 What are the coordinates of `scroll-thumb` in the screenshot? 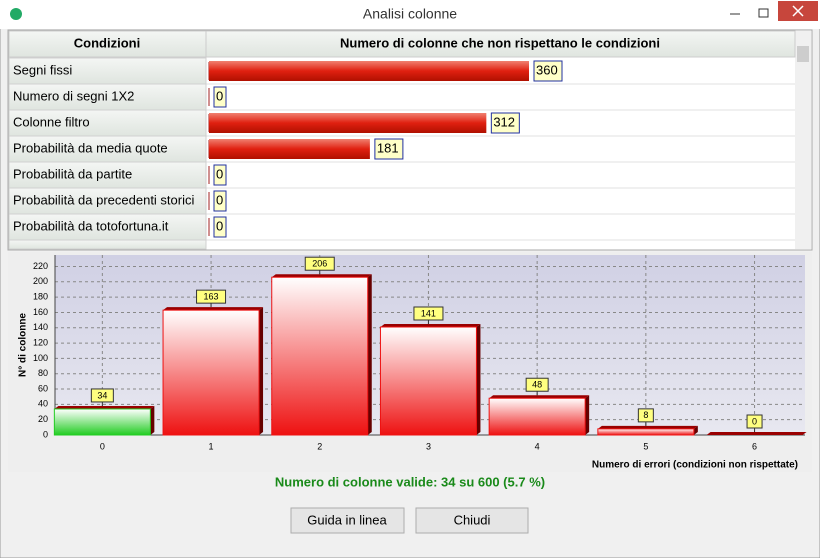 It's located at (803, 54).